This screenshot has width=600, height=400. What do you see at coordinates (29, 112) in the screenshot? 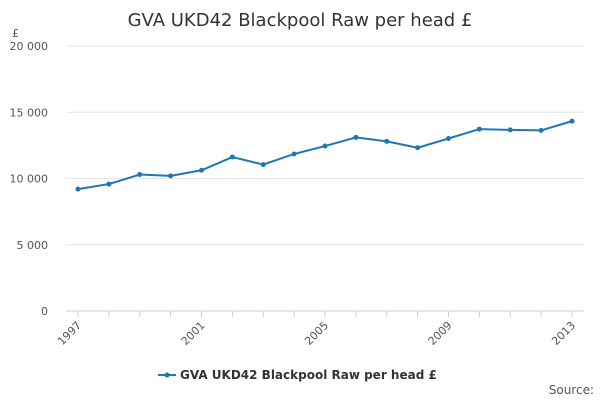
I see `y-tick-label: 15 000` at bounding box center [29, 112].